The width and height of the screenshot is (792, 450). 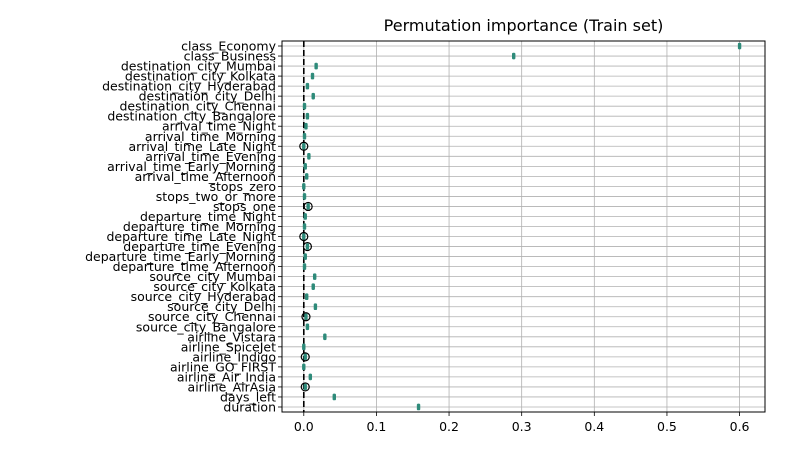 What do you see at coordinates (191, 166) in the screenshot?
I see `y-tick-label: arrival_time_Early_Morning` at bounding box center [191, 166].